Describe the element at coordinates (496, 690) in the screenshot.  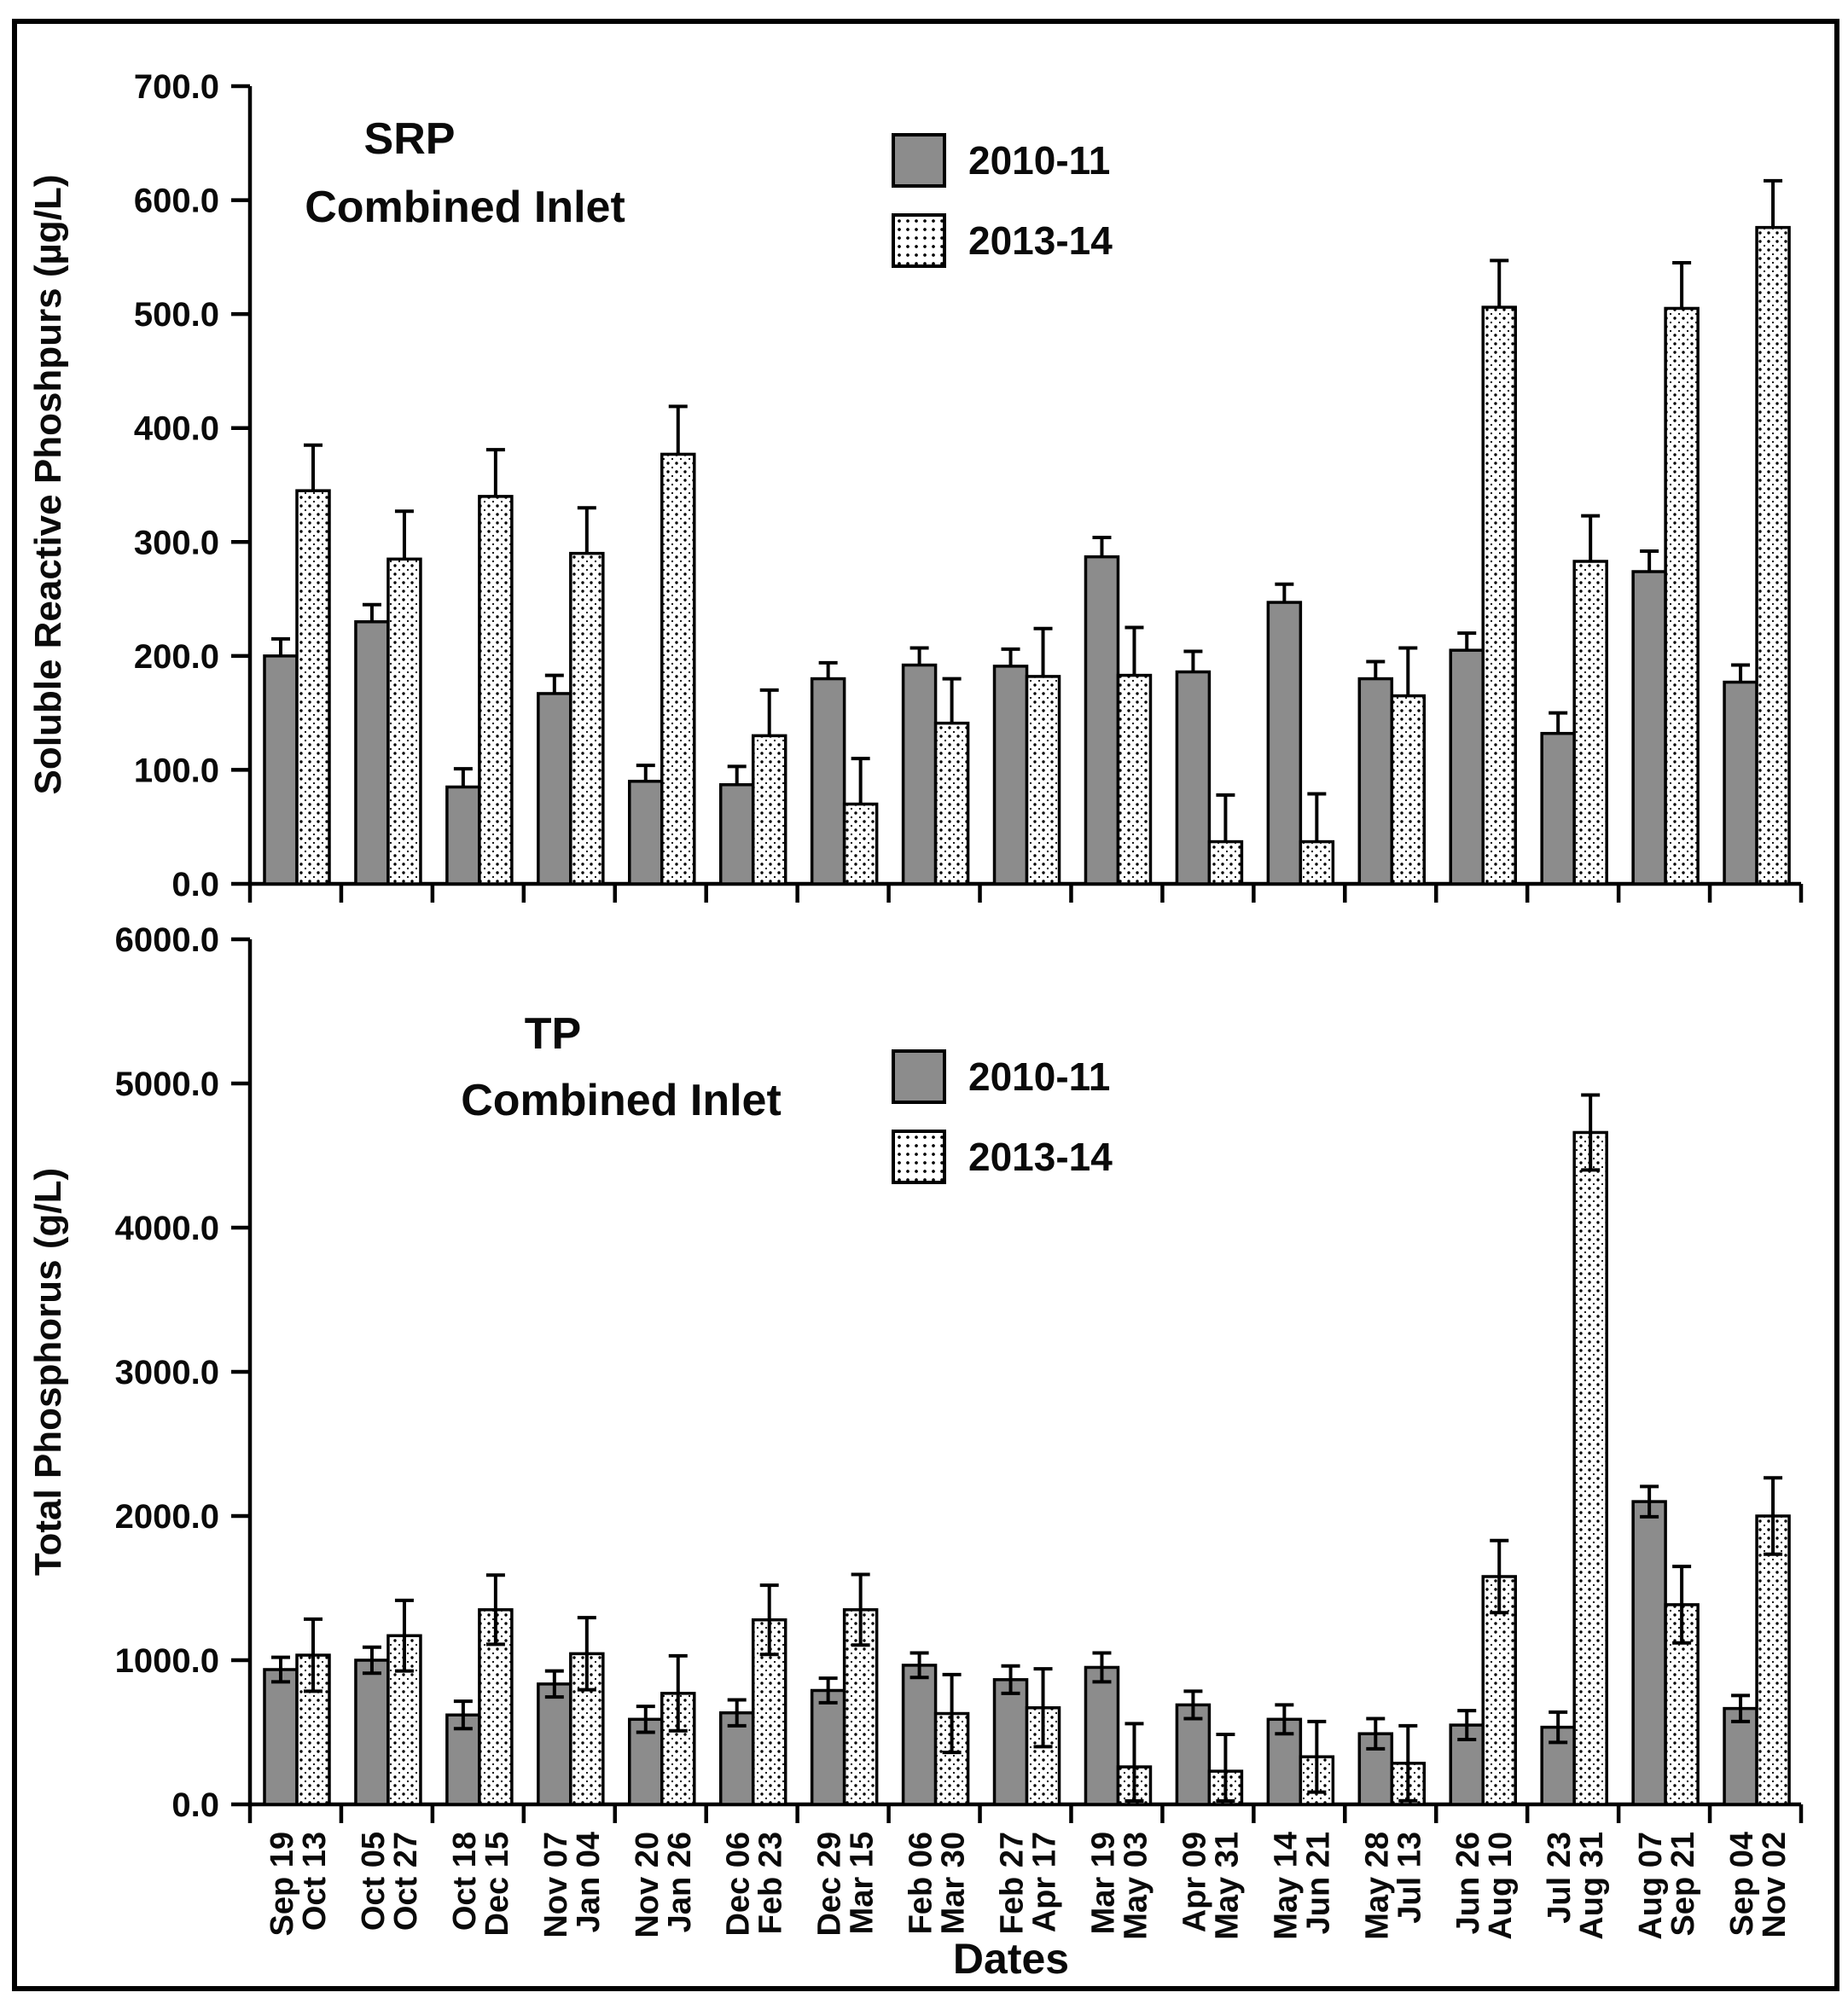
I see `bar-2013-14-group3` at that location.